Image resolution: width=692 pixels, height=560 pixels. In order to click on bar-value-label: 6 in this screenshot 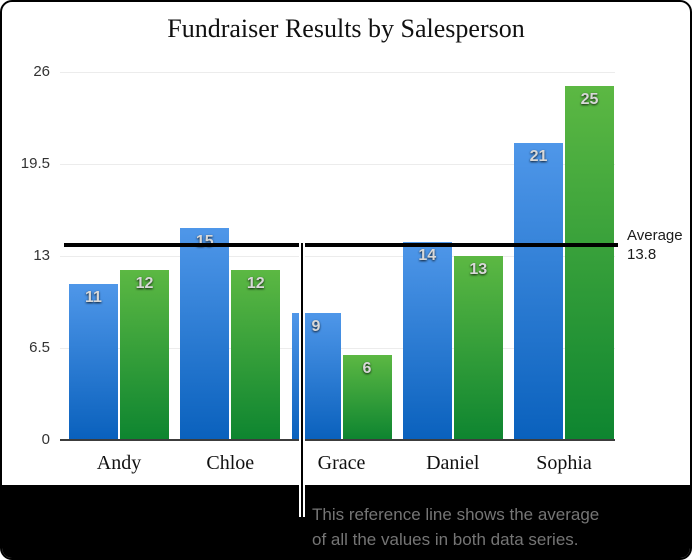, I will do `click(367, 369)`.